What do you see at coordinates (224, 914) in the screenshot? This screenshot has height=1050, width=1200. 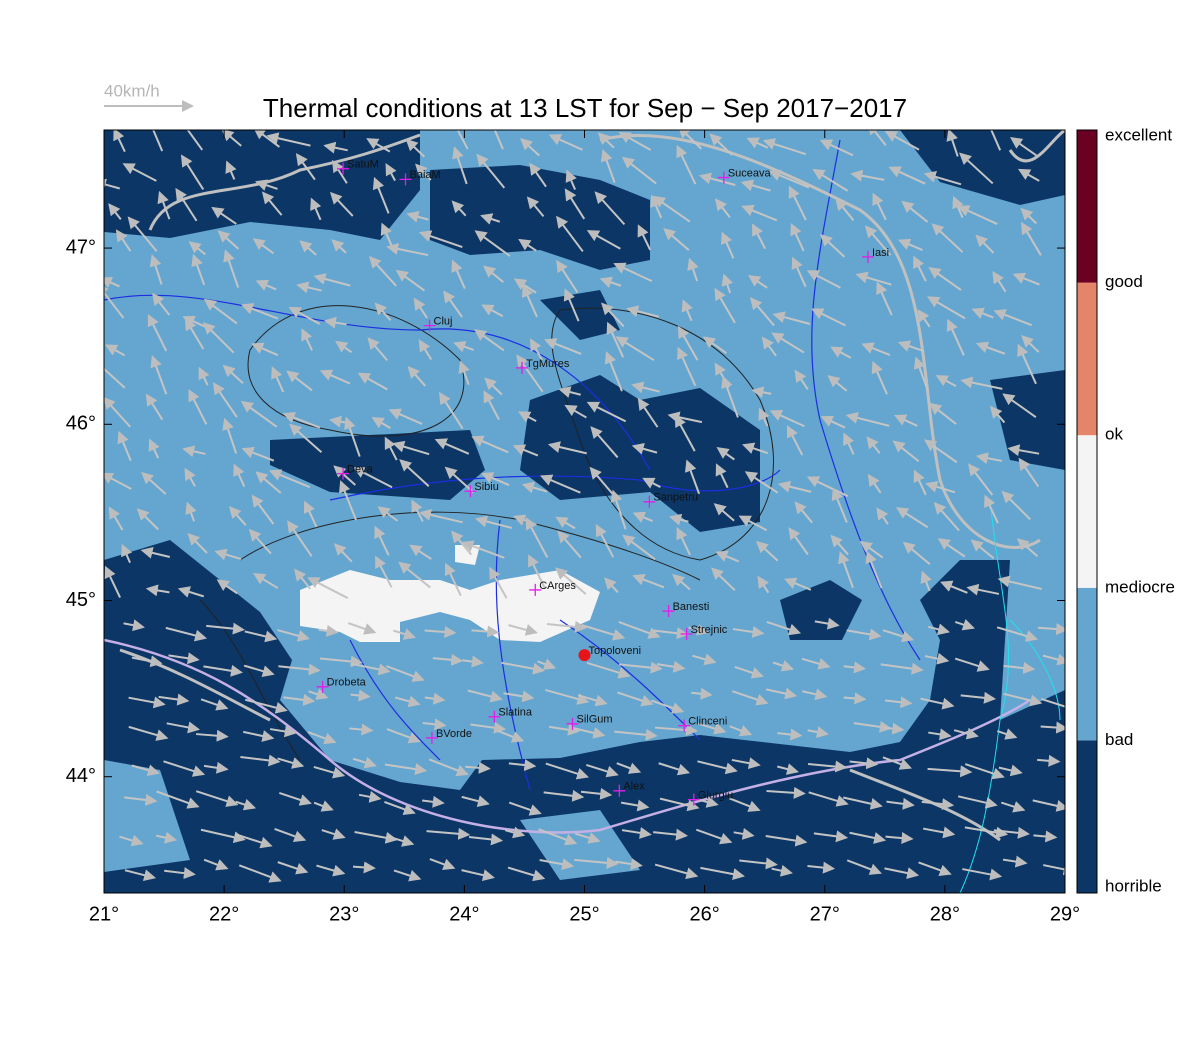 I see `x-tick-label: 22°` at bounding box center [224, 914].